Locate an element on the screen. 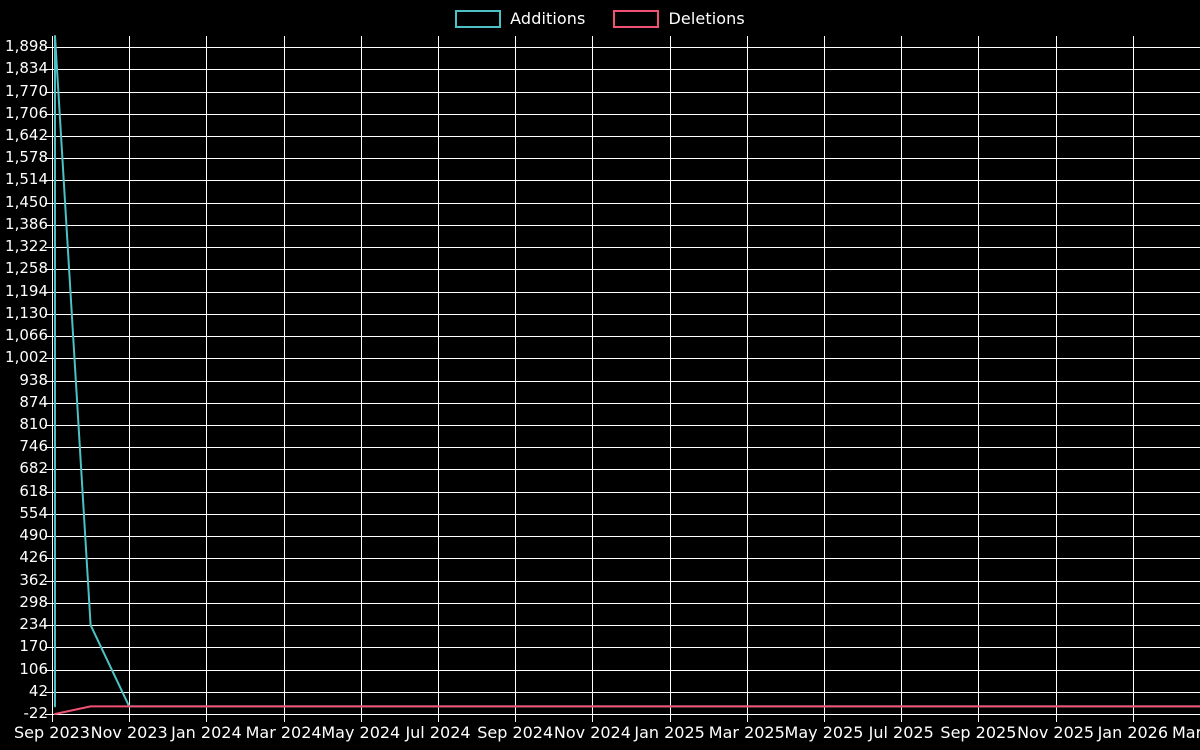 The height and width of the screenshot is (750, 1200). y-axis-tick-label: 426 is located at coordinates (33, 557).